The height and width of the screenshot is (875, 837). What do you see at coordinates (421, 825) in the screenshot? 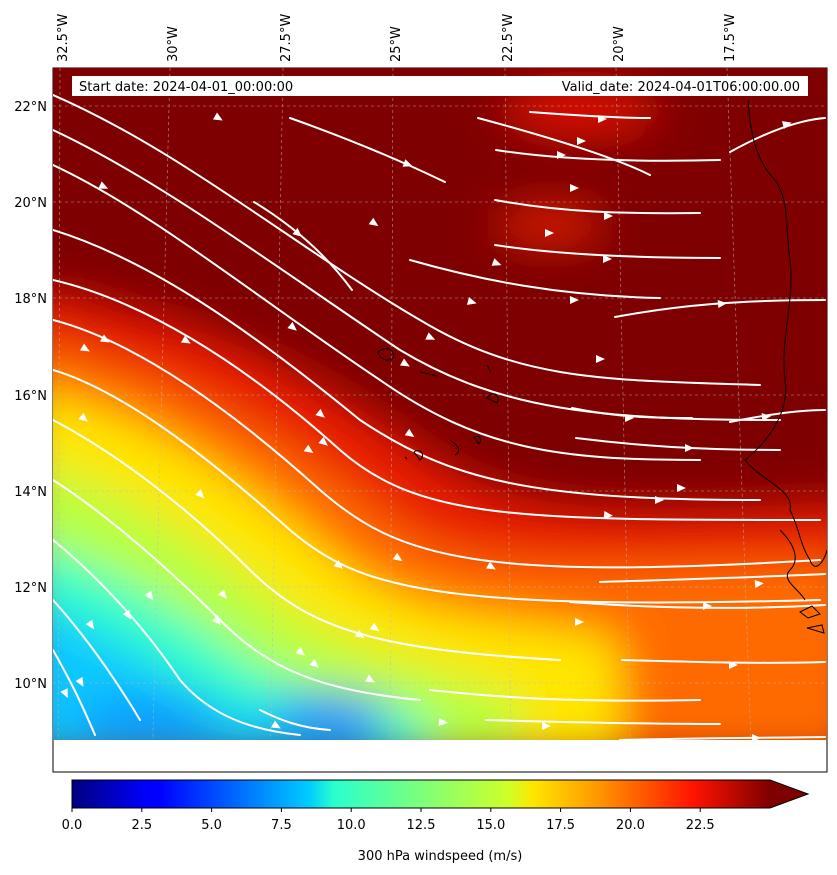
I see `colorbar-tick-label: 12.5` at bounding box center [421, 825].